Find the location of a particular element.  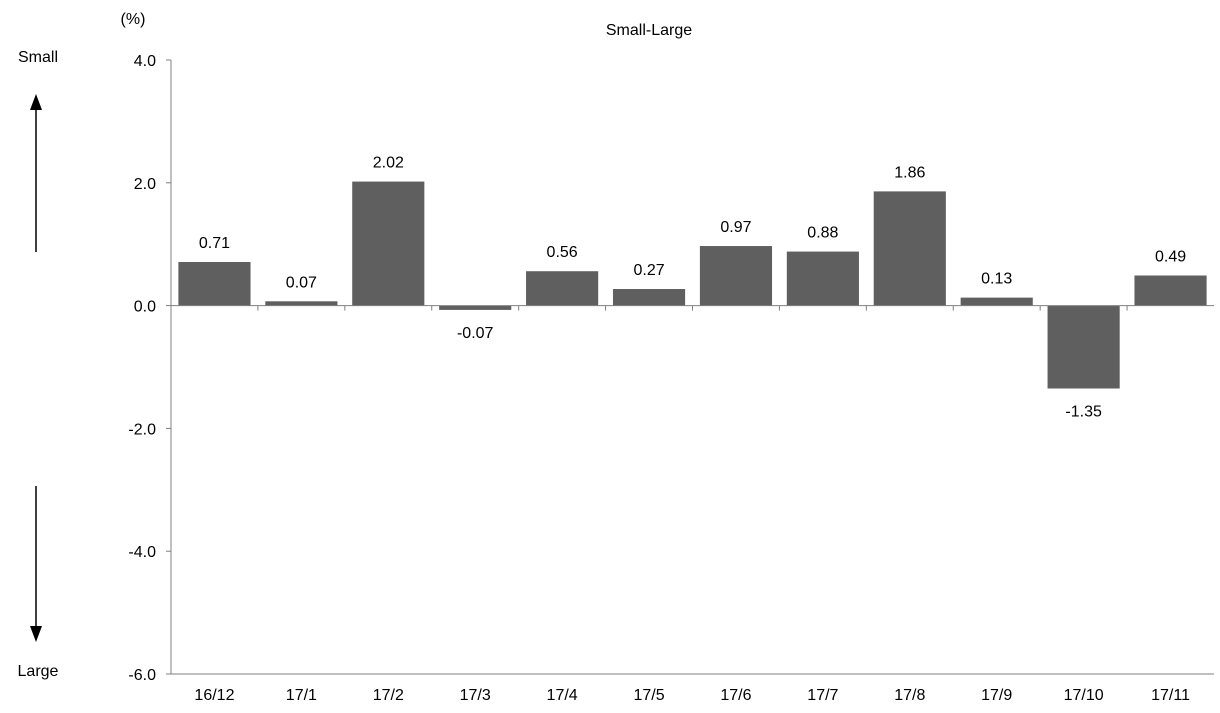

x-tick-label: 17/11 is located at coordinates (1170, 695).